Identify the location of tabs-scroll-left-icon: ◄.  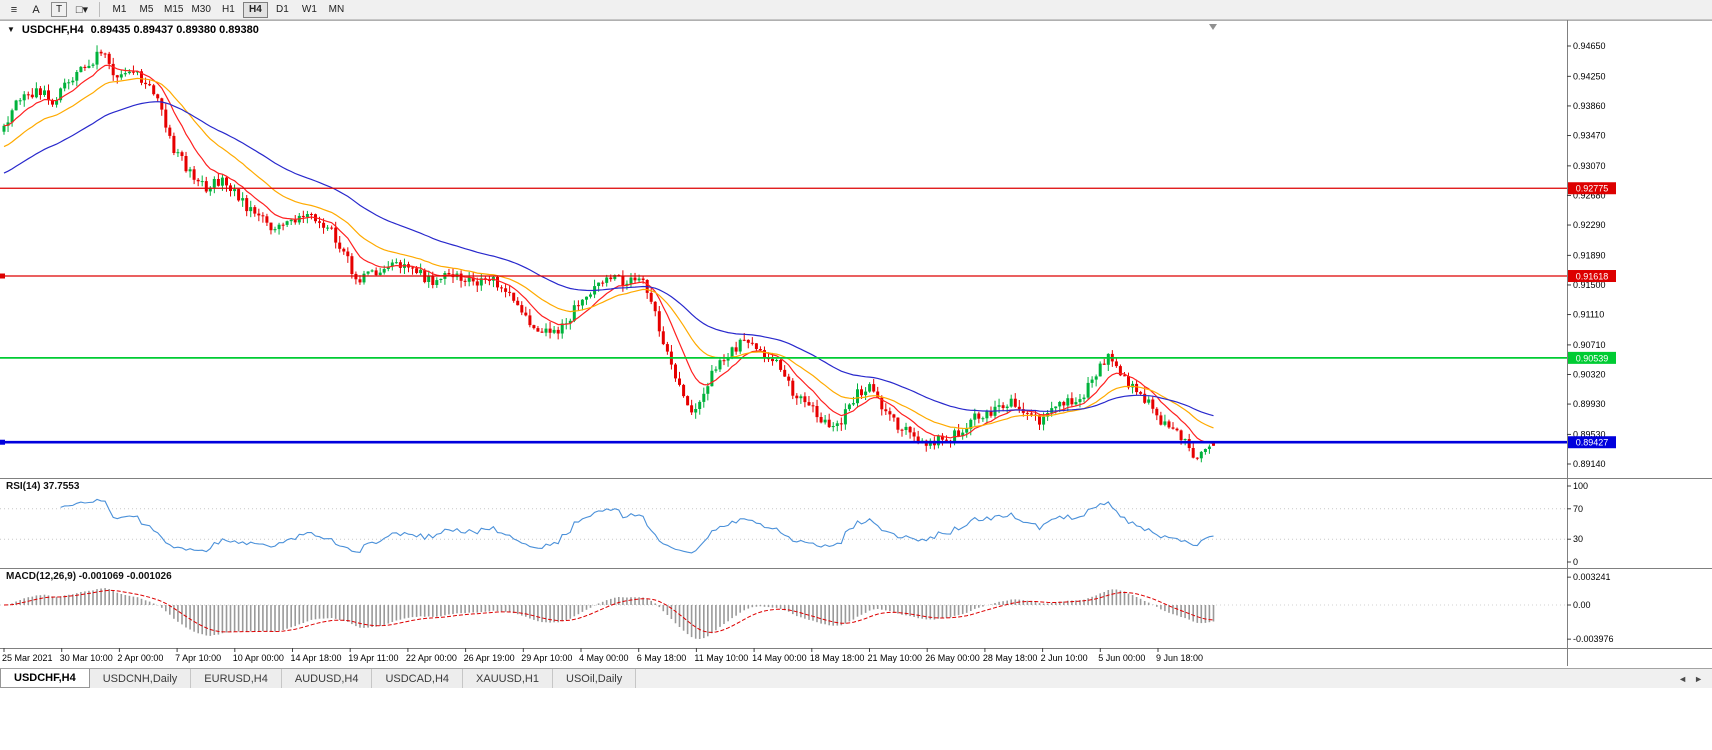
(1683, 678).